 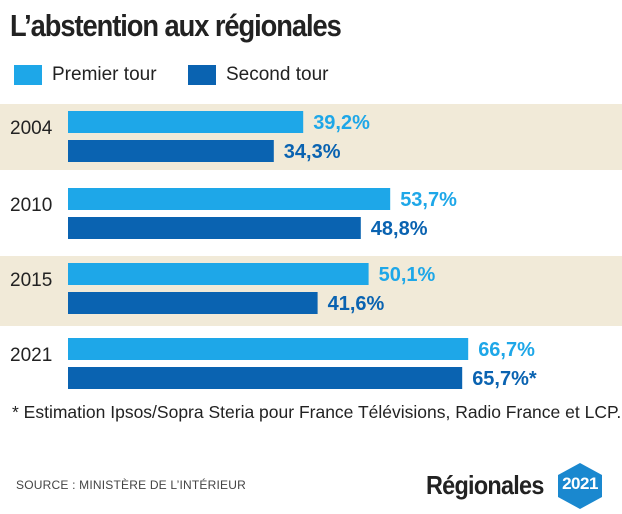 I want to click on chart-title: L’abstention aux régionales, so click(x=176, y=25).